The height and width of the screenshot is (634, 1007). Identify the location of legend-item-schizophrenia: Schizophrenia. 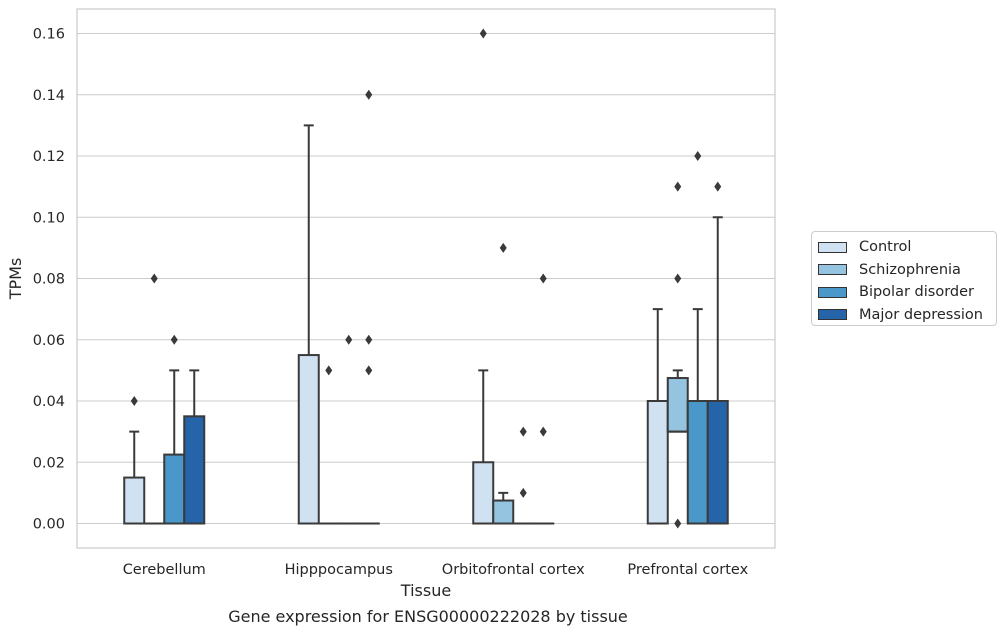
(907, 270).